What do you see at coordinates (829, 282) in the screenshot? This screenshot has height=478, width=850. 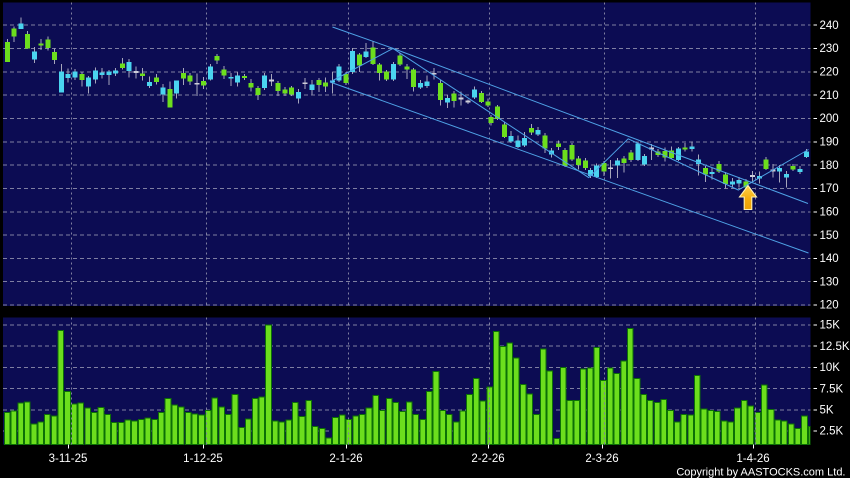 I see `svg-text: 130` at bounding box center [829, 282].